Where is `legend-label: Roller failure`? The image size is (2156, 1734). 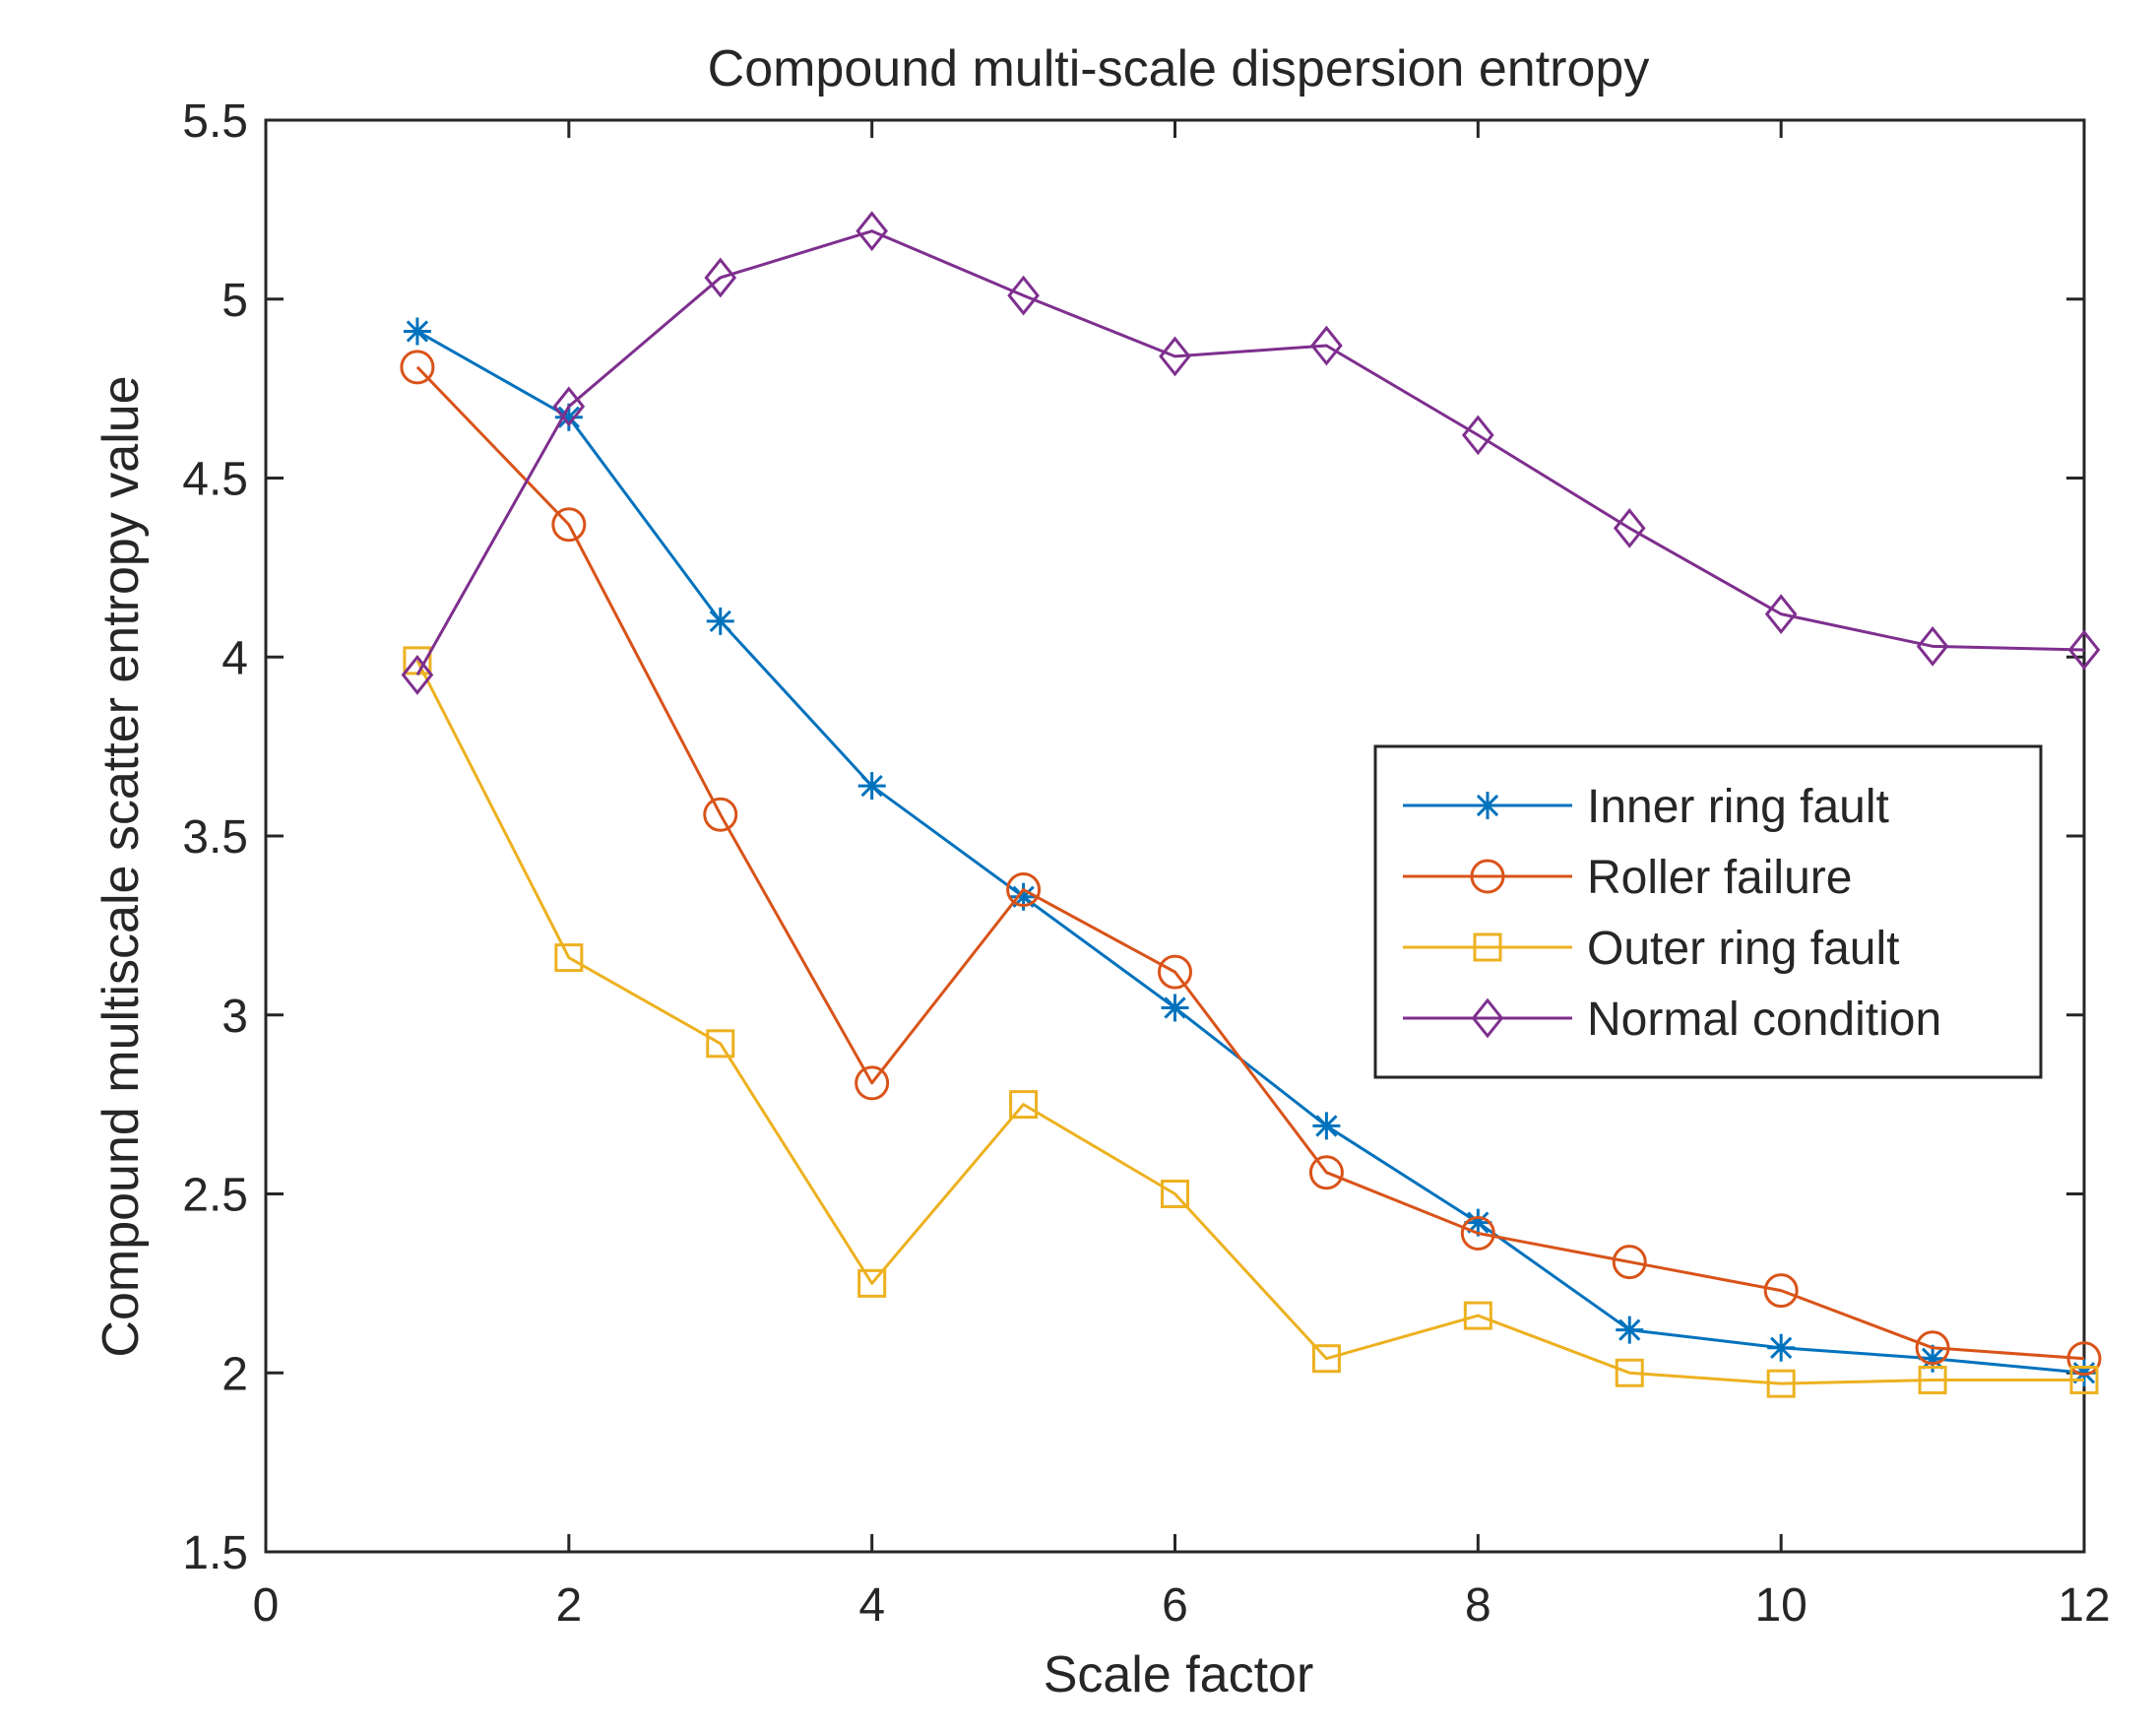
legend-label: Roller failure is located at coordinates (1720, 878).